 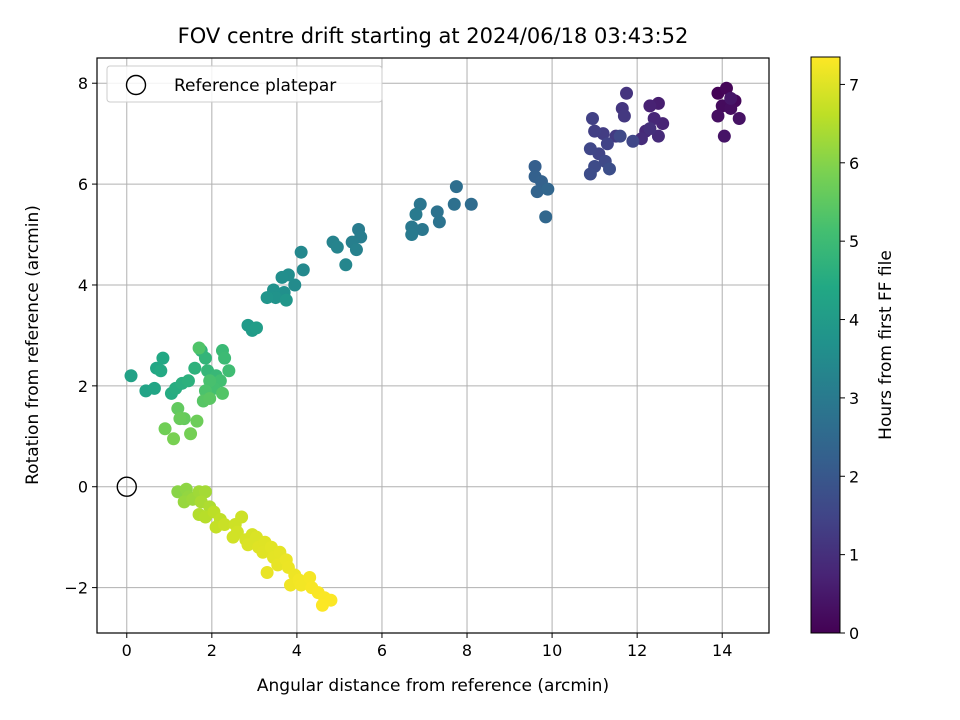 What do you see at coordinates (83, 83) in the screenshot?
I see `y-tick-label: 8` at bounding box center [83, 83].